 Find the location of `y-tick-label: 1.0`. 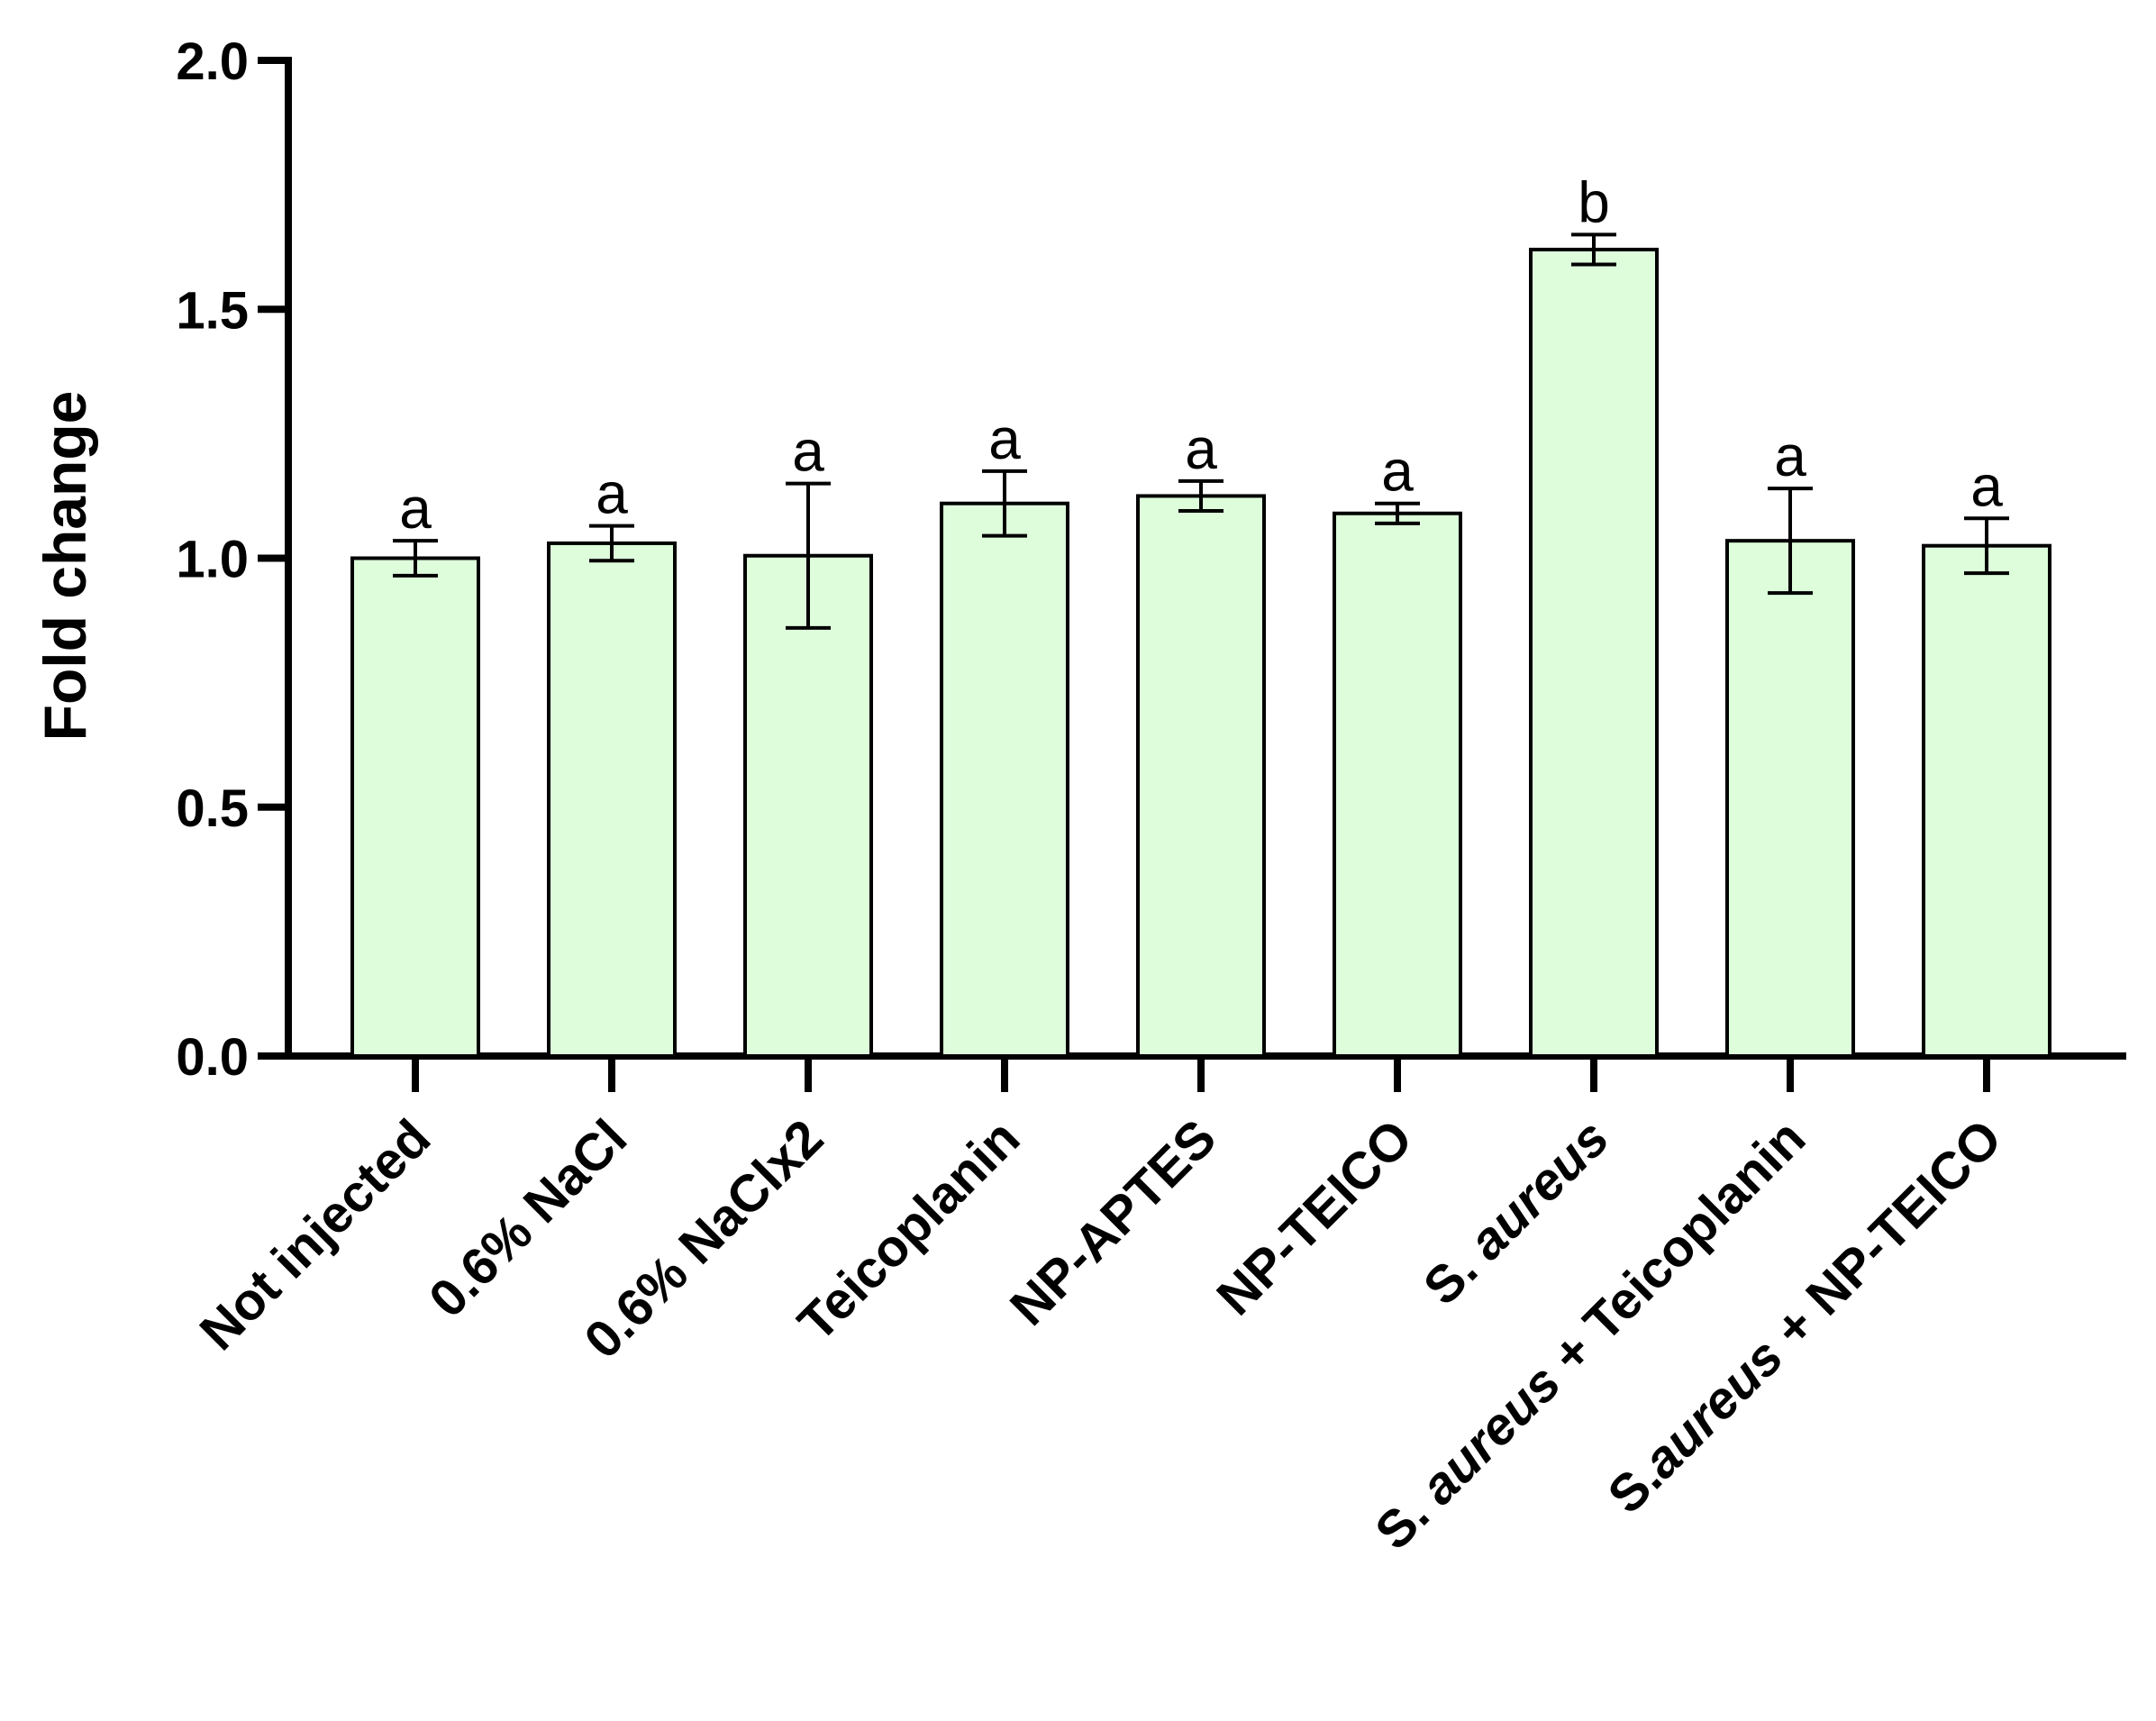

y-tick-label: 1.0 is located at coordinates (212, 560).